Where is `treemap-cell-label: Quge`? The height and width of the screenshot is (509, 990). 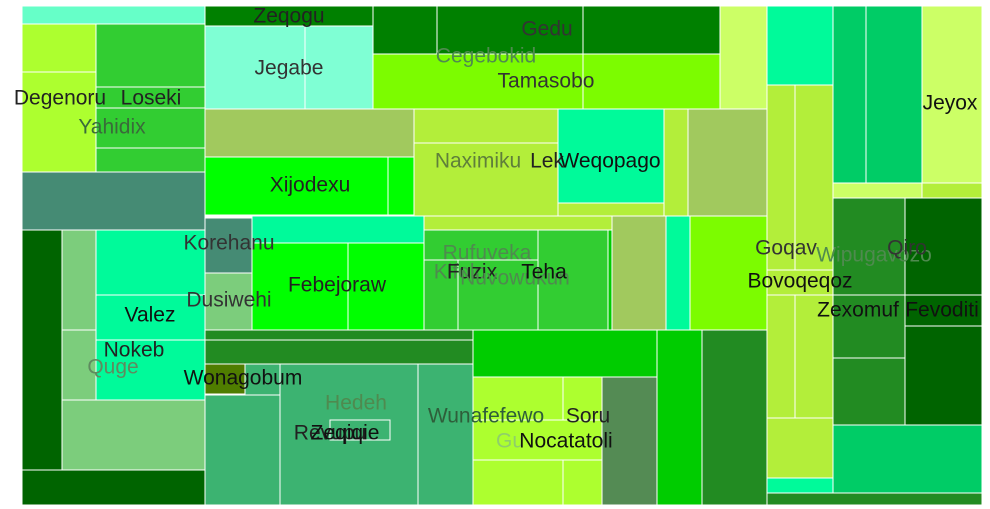
treemap-cell-label: Quge is located at coordinates (112, 367).